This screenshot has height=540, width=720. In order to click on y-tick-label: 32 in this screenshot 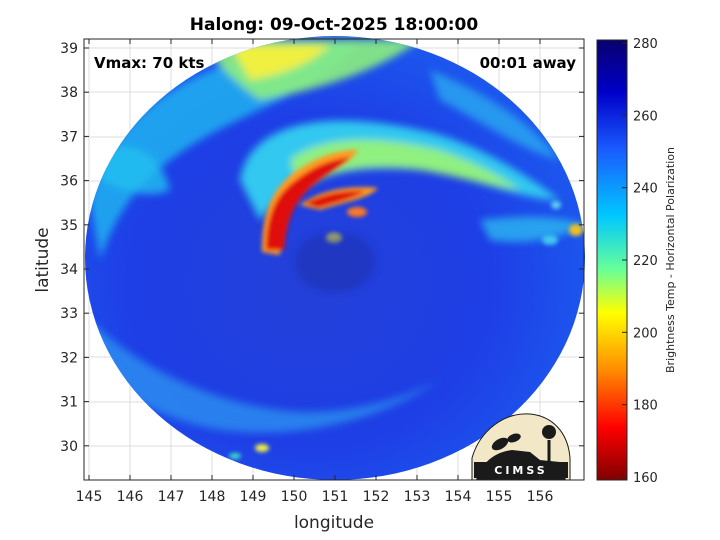, I will do `click(69, 358)`.